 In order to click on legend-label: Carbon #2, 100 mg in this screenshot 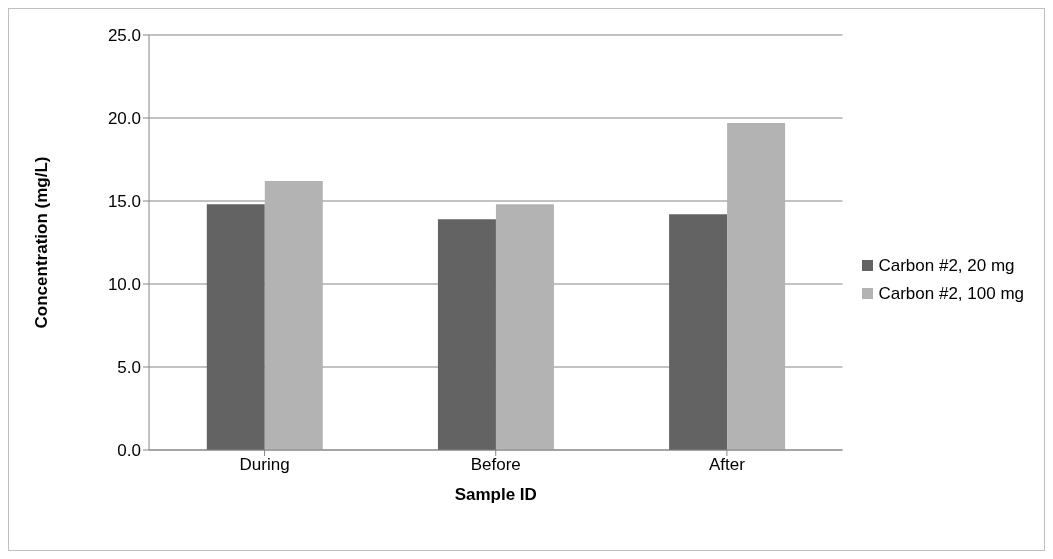, I will do `click(951, 293)`.